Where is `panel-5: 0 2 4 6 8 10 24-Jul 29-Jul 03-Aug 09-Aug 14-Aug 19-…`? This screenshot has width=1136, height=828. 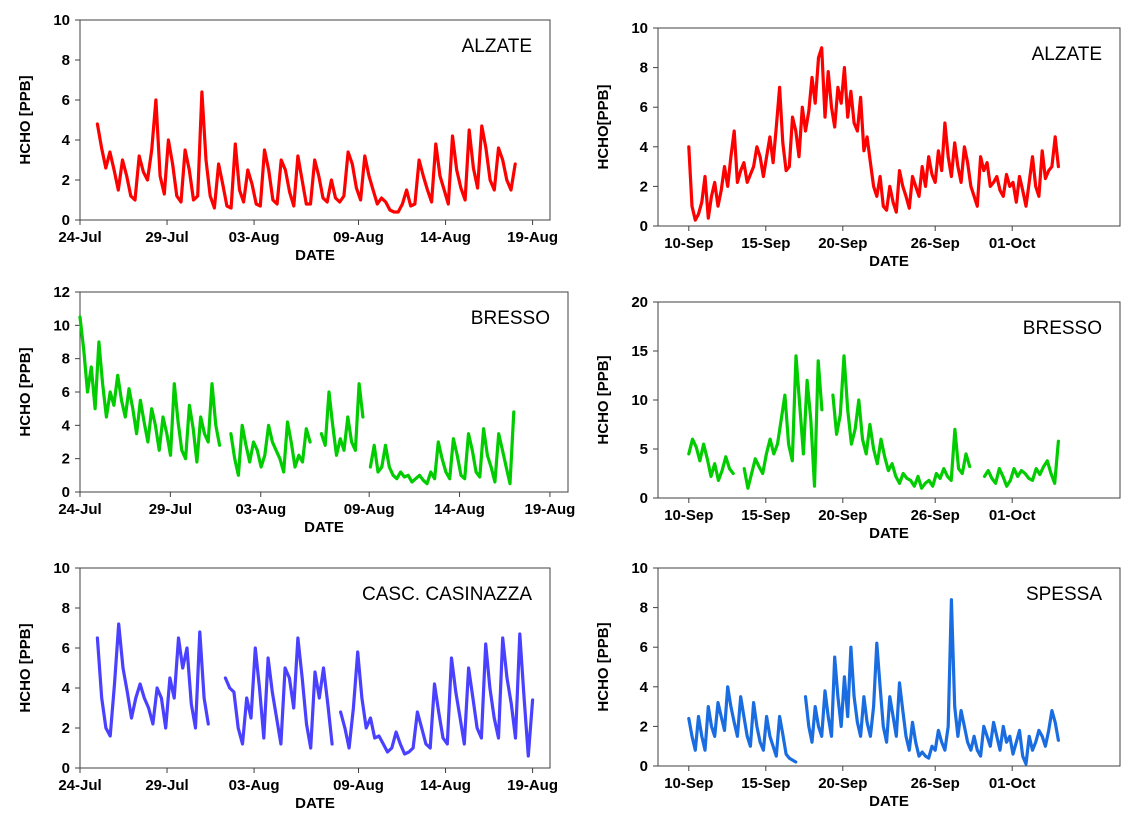
panel-5: 0 2 4 6 8 10 24-Jul 29-Jul 03-Aug 09-Aug 14-Aug 19-… is located at coordinates (287, 686).